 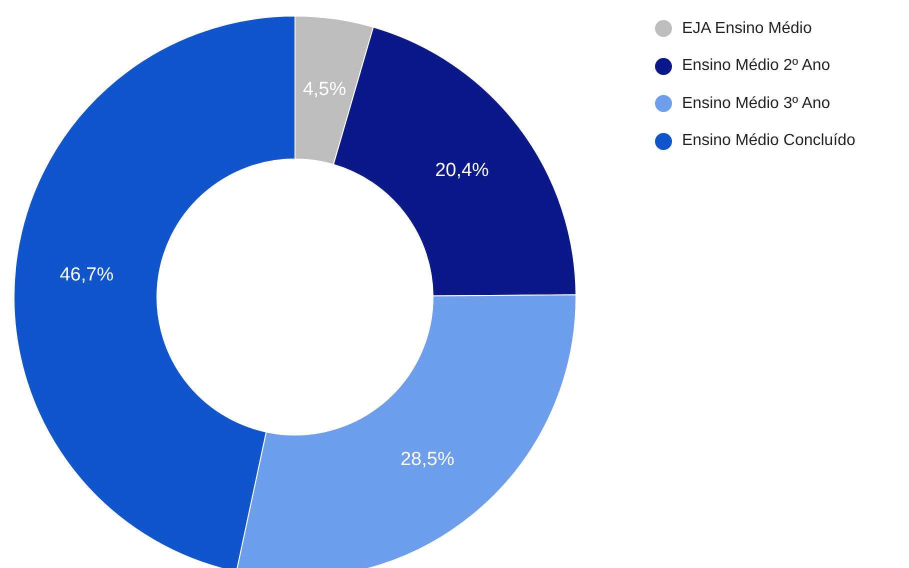 I want to click on data-label: 4,5%, so click(x=324, y=89).